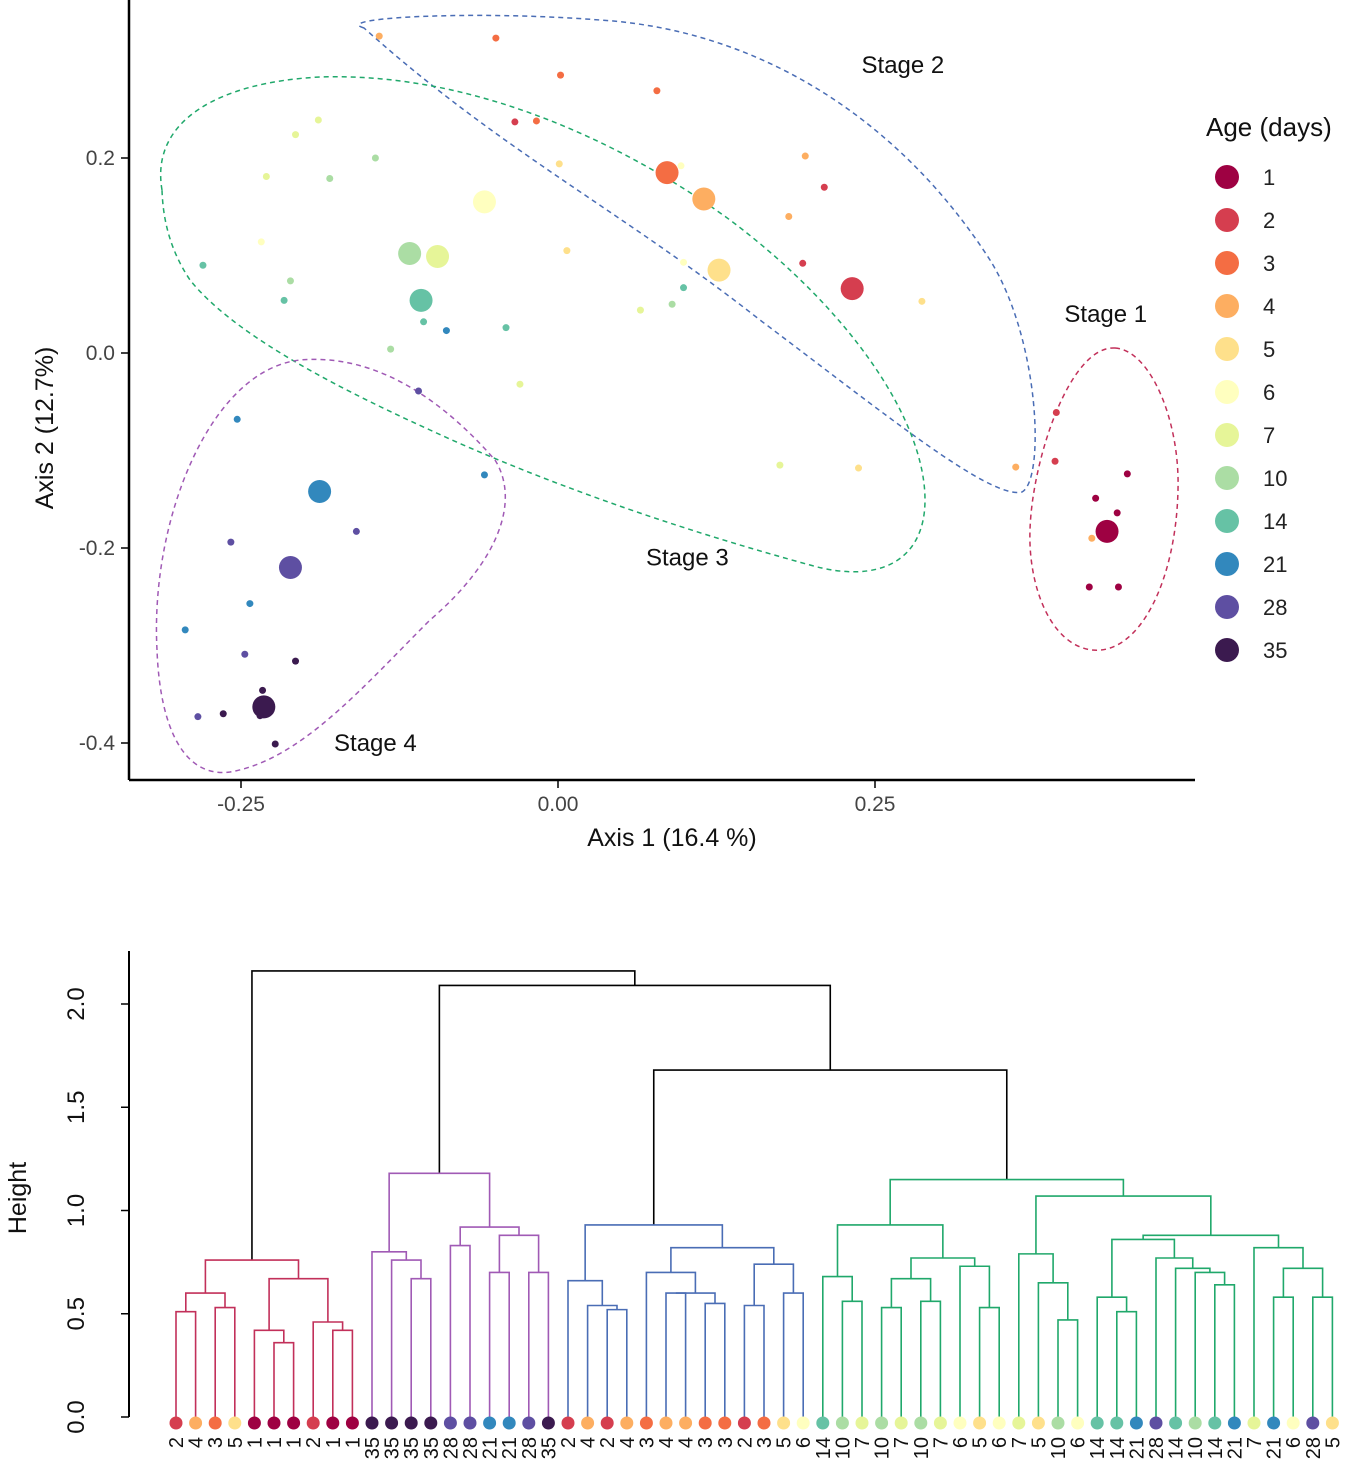 The image size is (1351, 1469). I want to click on leaf-label: 5, so click(981, 1442).